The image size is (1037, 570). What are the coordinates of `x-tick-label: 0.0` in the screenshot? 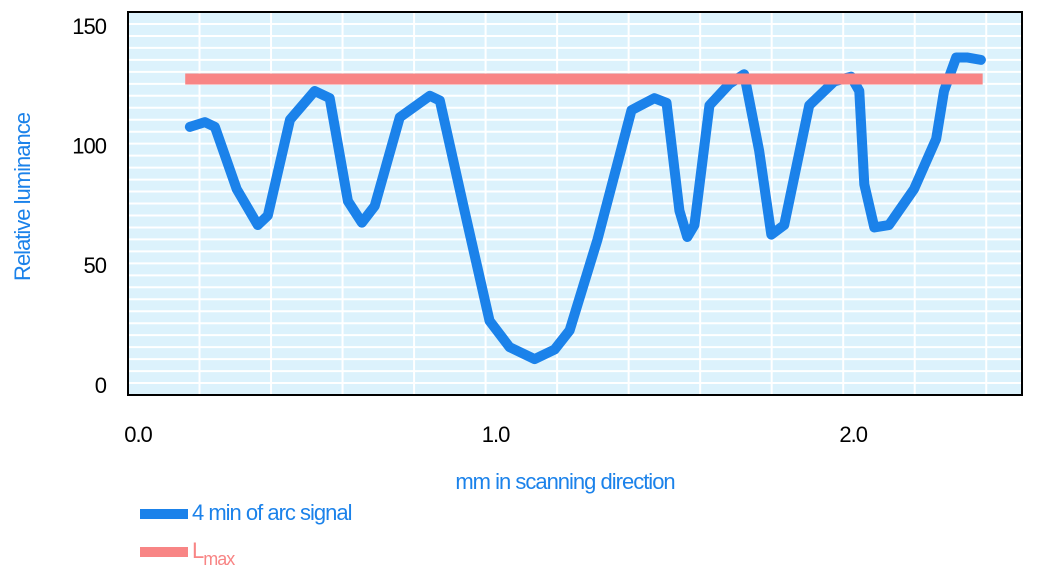 It's located at (138, 434).